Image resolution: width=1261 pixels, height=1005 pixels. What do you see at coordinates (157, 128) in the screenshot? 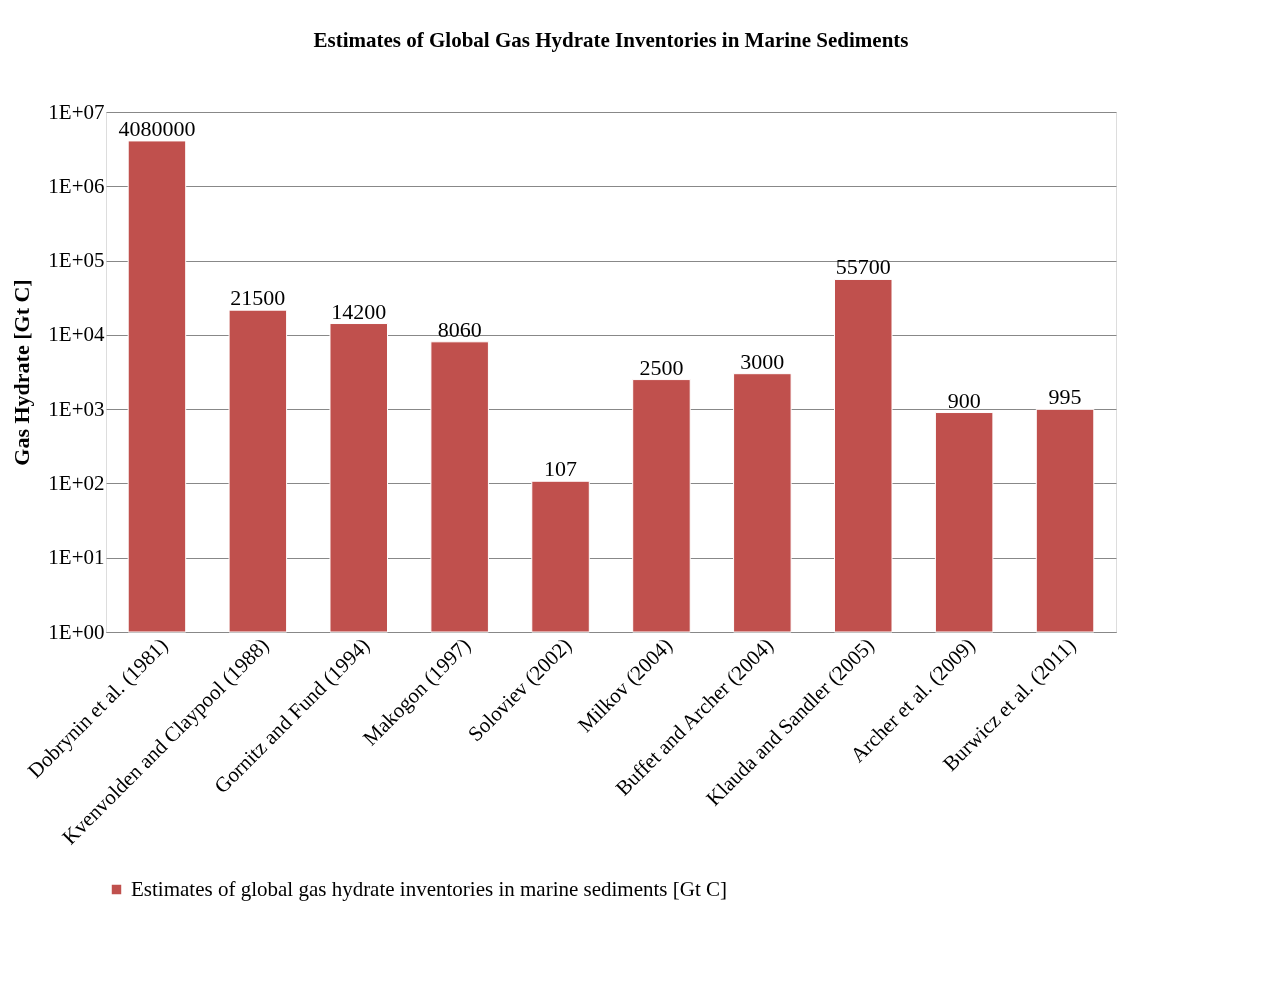
I see `data-label: 4080000` at bounding box center [157, 128].